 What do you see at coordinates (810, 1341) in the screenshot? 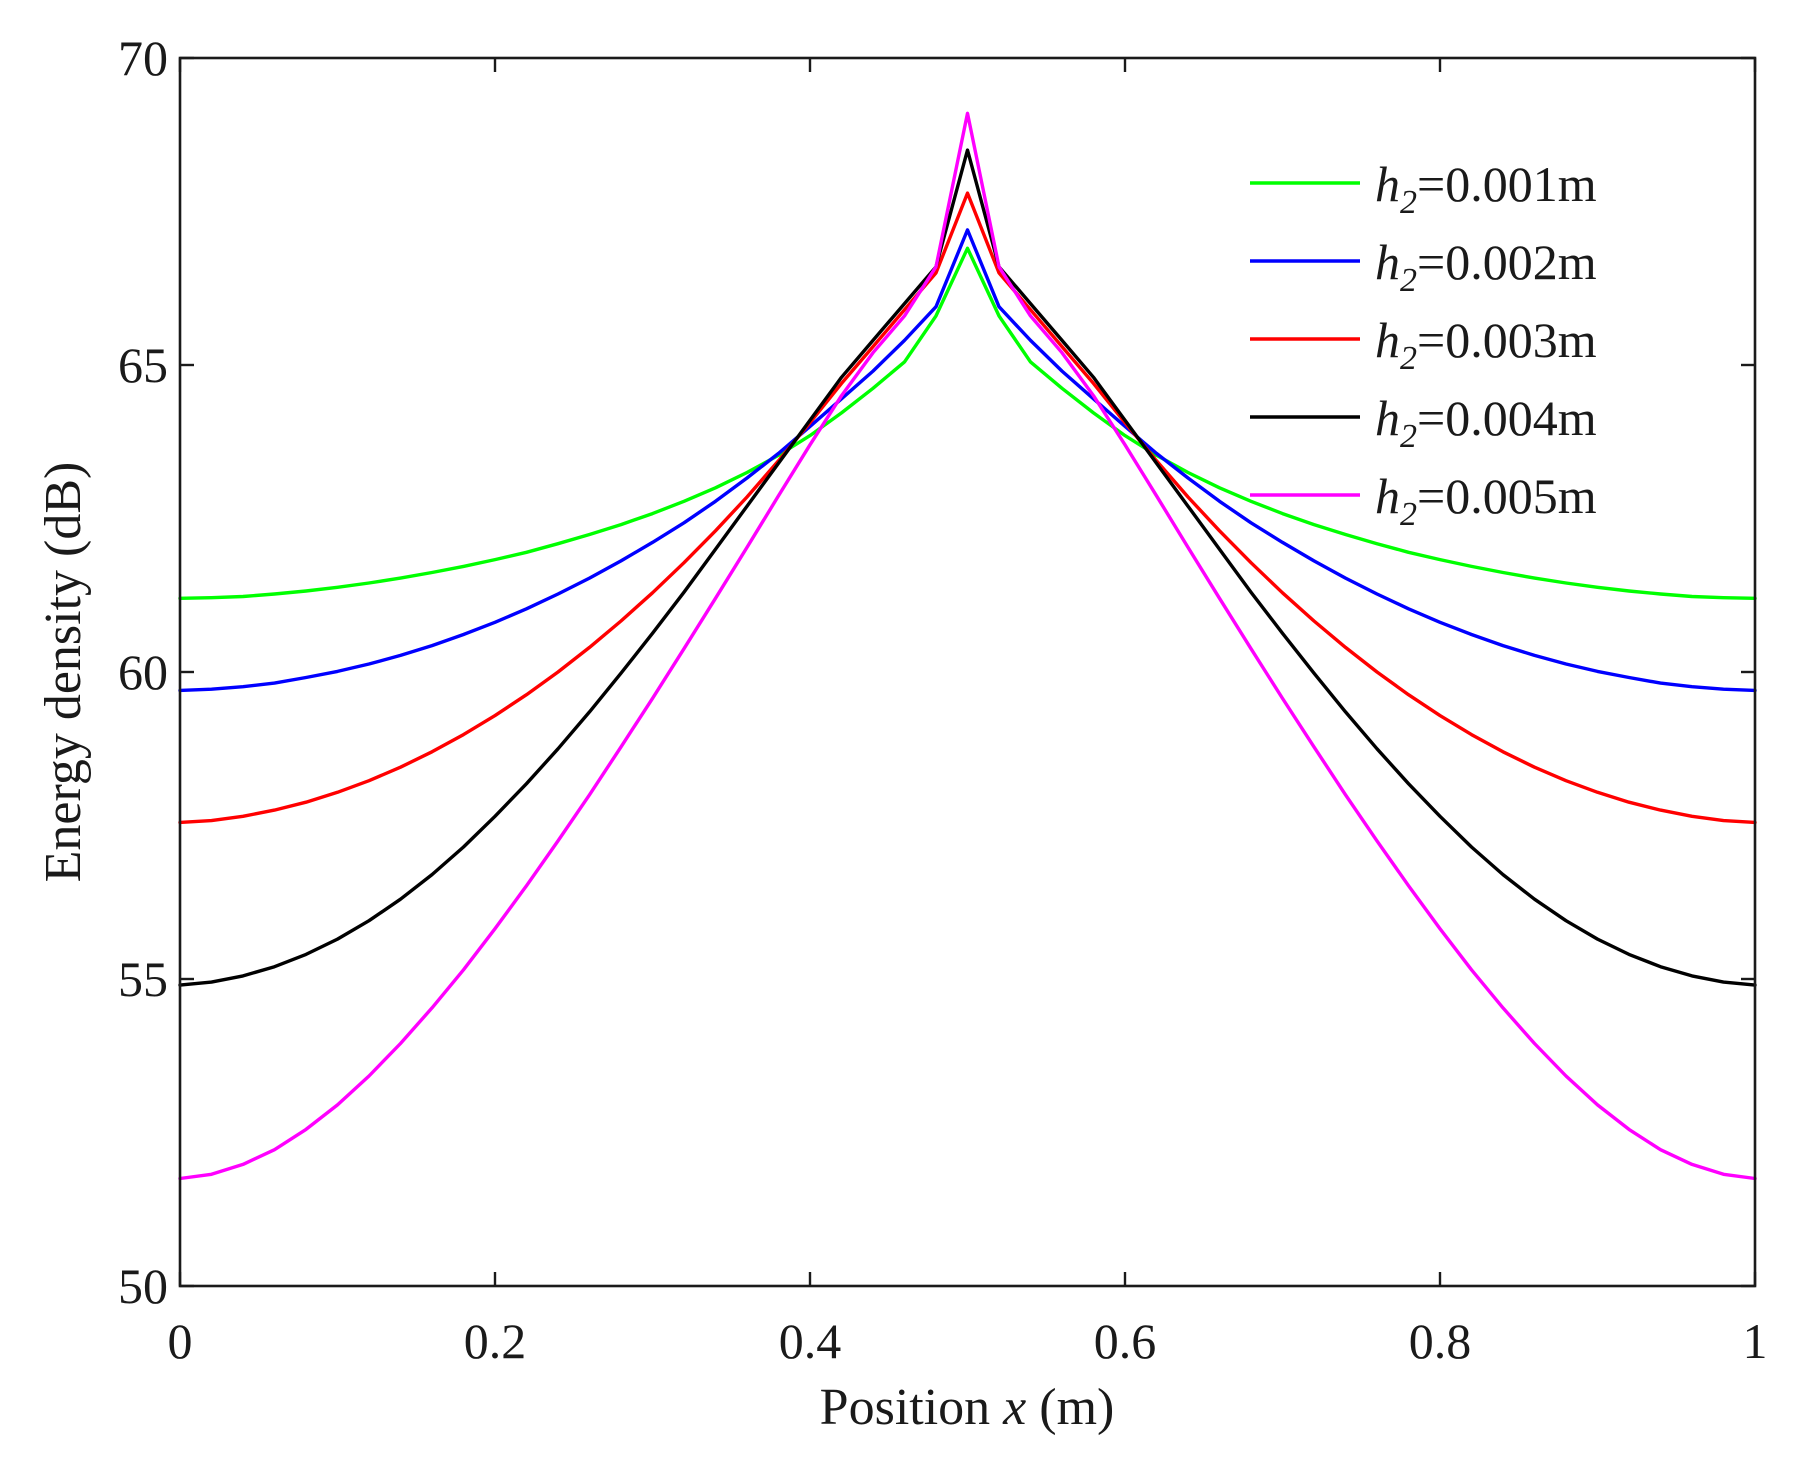
I see `x-tick-label-2: 0.4` at bounding box center [810, 1341].